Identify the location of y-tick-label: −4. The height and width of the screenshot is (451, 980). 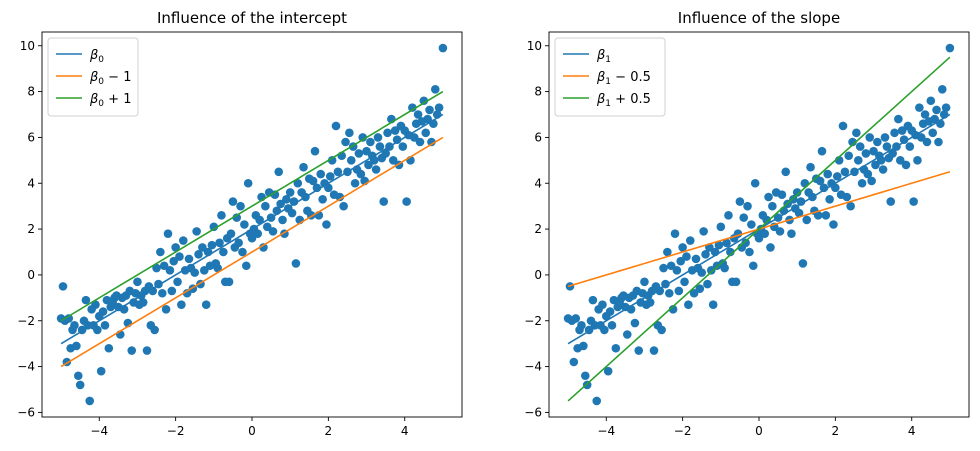
(533, 367).